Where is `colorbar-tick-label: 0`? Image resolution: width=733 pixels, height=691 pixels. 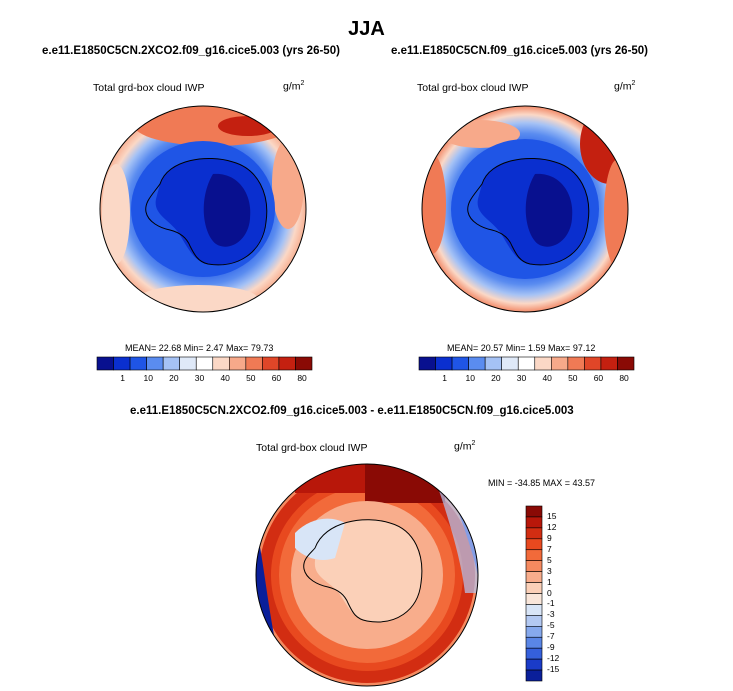
colorbar-tick-label: 0 is located at coordinates (549, 592).